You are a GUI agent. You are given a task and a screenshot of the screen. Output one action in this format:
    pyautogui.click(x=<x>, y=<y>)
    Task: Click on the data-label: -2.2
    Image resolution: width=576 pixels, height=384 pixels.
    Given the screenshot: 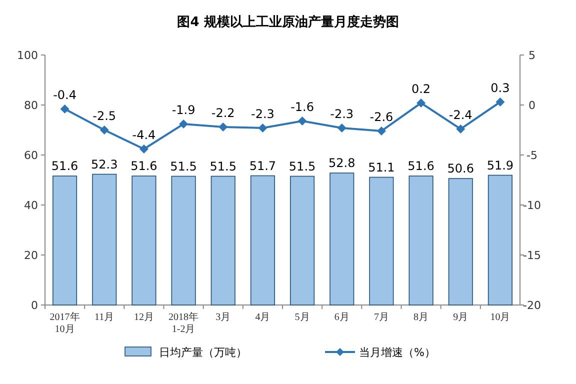 What is the action you would take?
    pyautogui.click(x=223, y=113)
    